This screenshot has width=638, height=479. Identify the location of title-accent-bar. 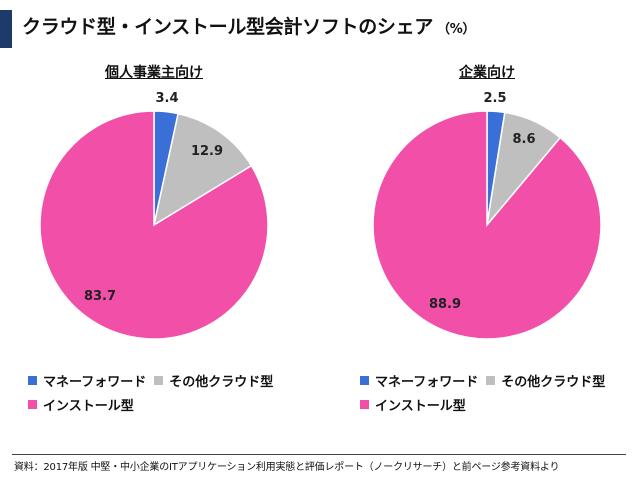
(6, 29).